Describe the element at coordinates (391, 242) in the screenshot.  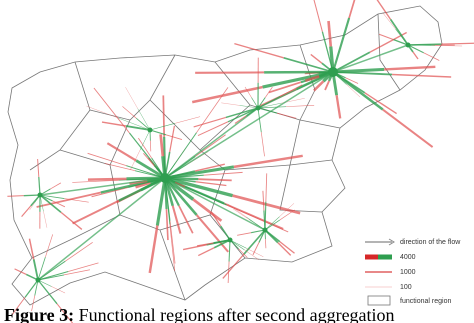
I see `legend-arrow-head` at that location.